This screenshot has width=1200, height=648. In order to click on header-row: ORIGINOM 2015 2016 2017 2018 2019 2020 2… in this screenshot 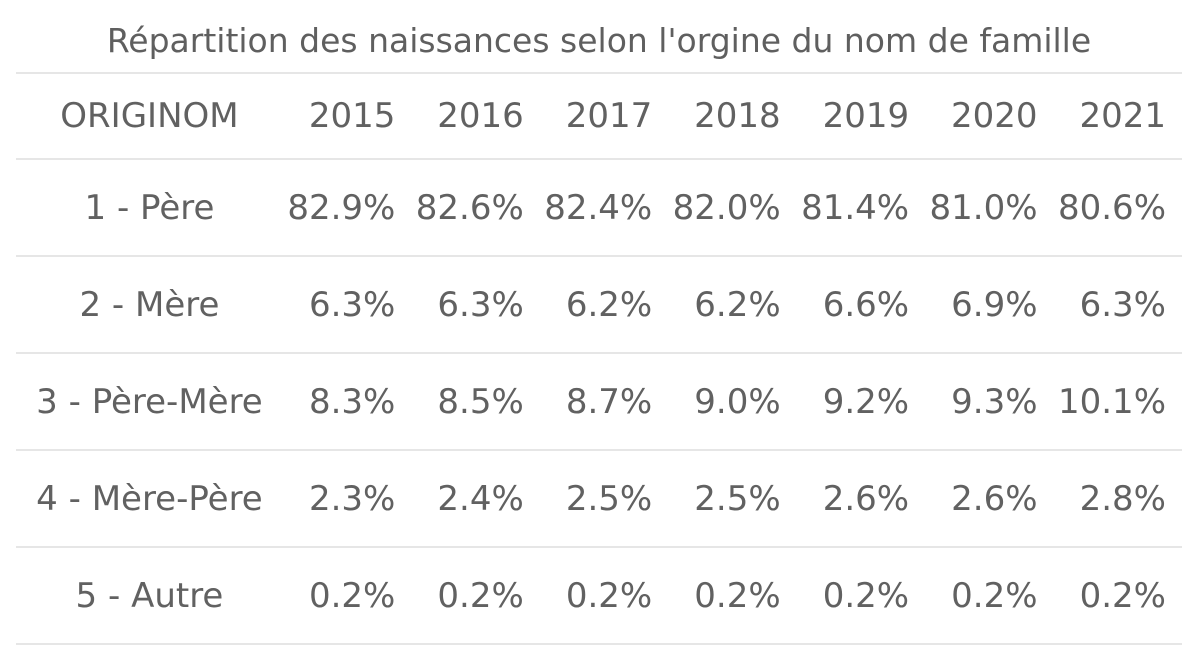, I will do `click(599, 117)`.